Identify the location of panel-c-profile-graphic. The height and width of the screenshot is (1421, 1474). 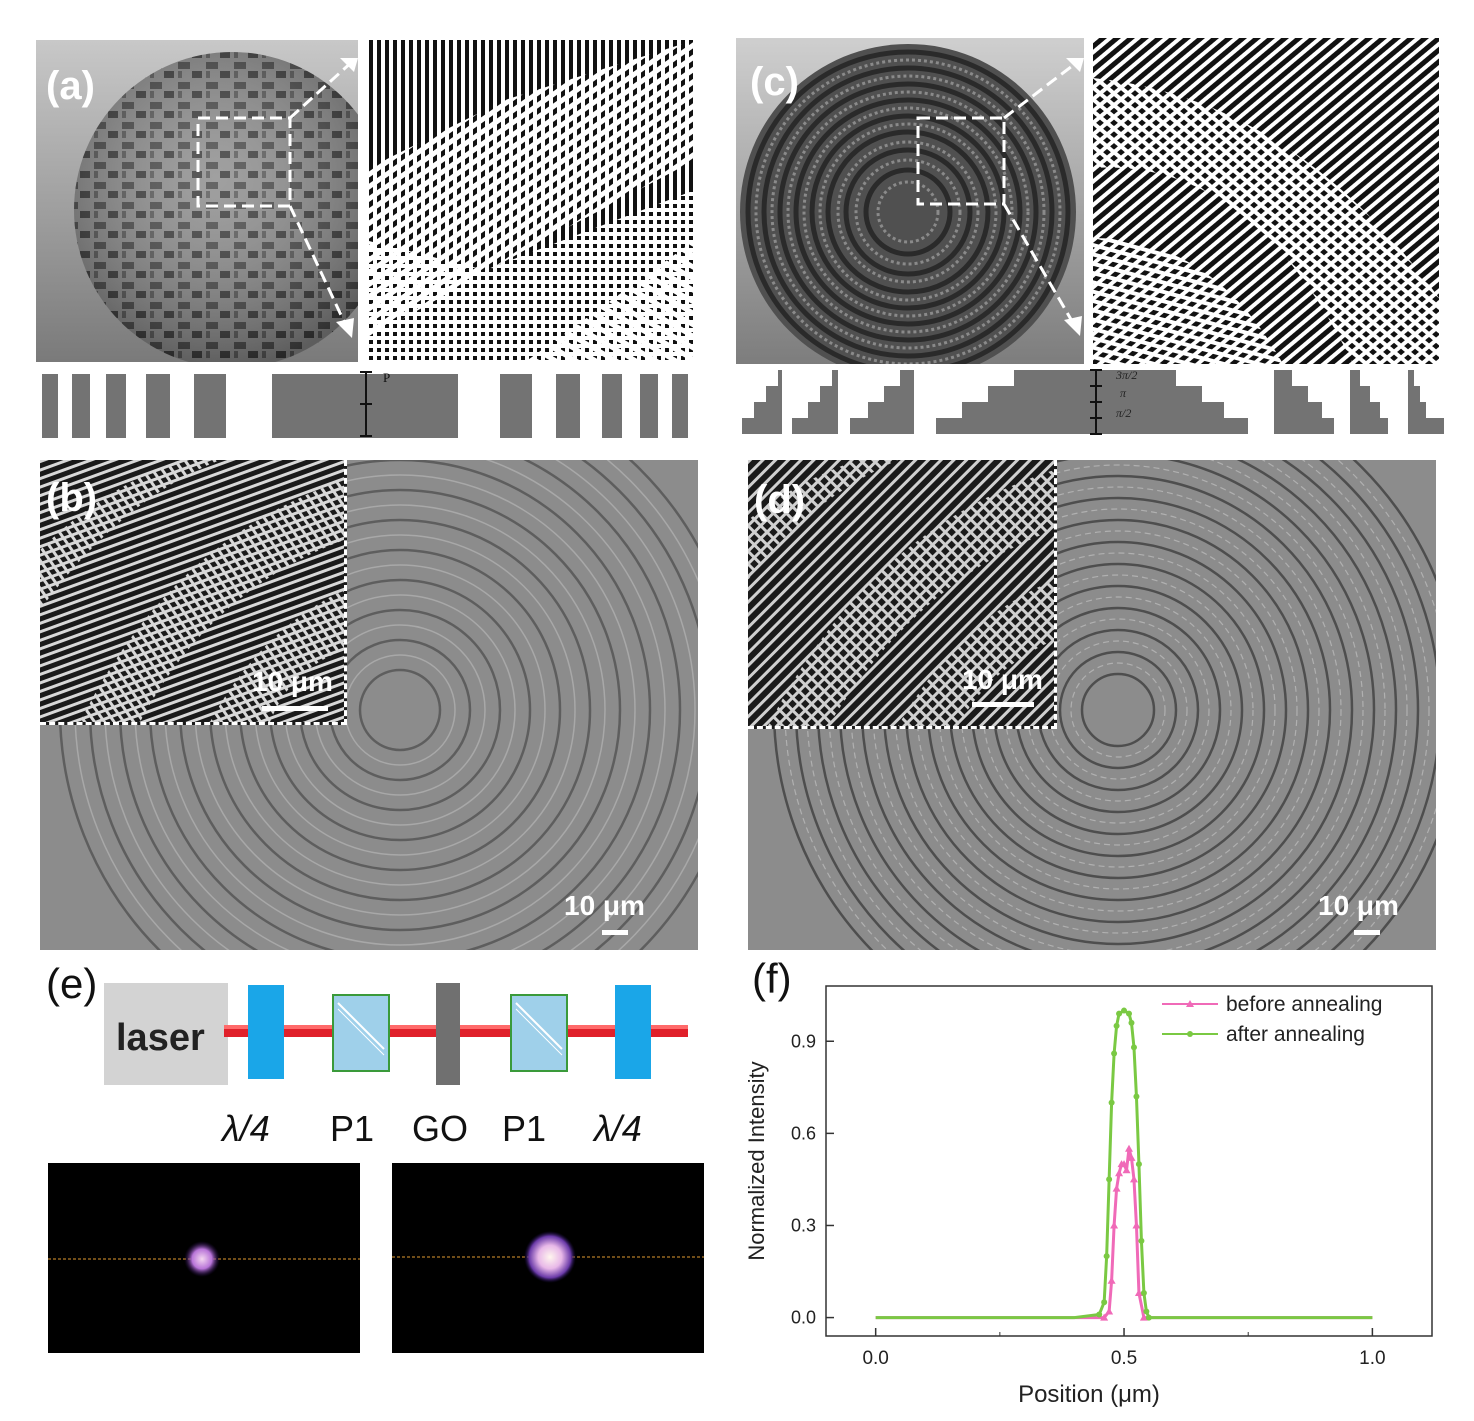
(1093, 402).